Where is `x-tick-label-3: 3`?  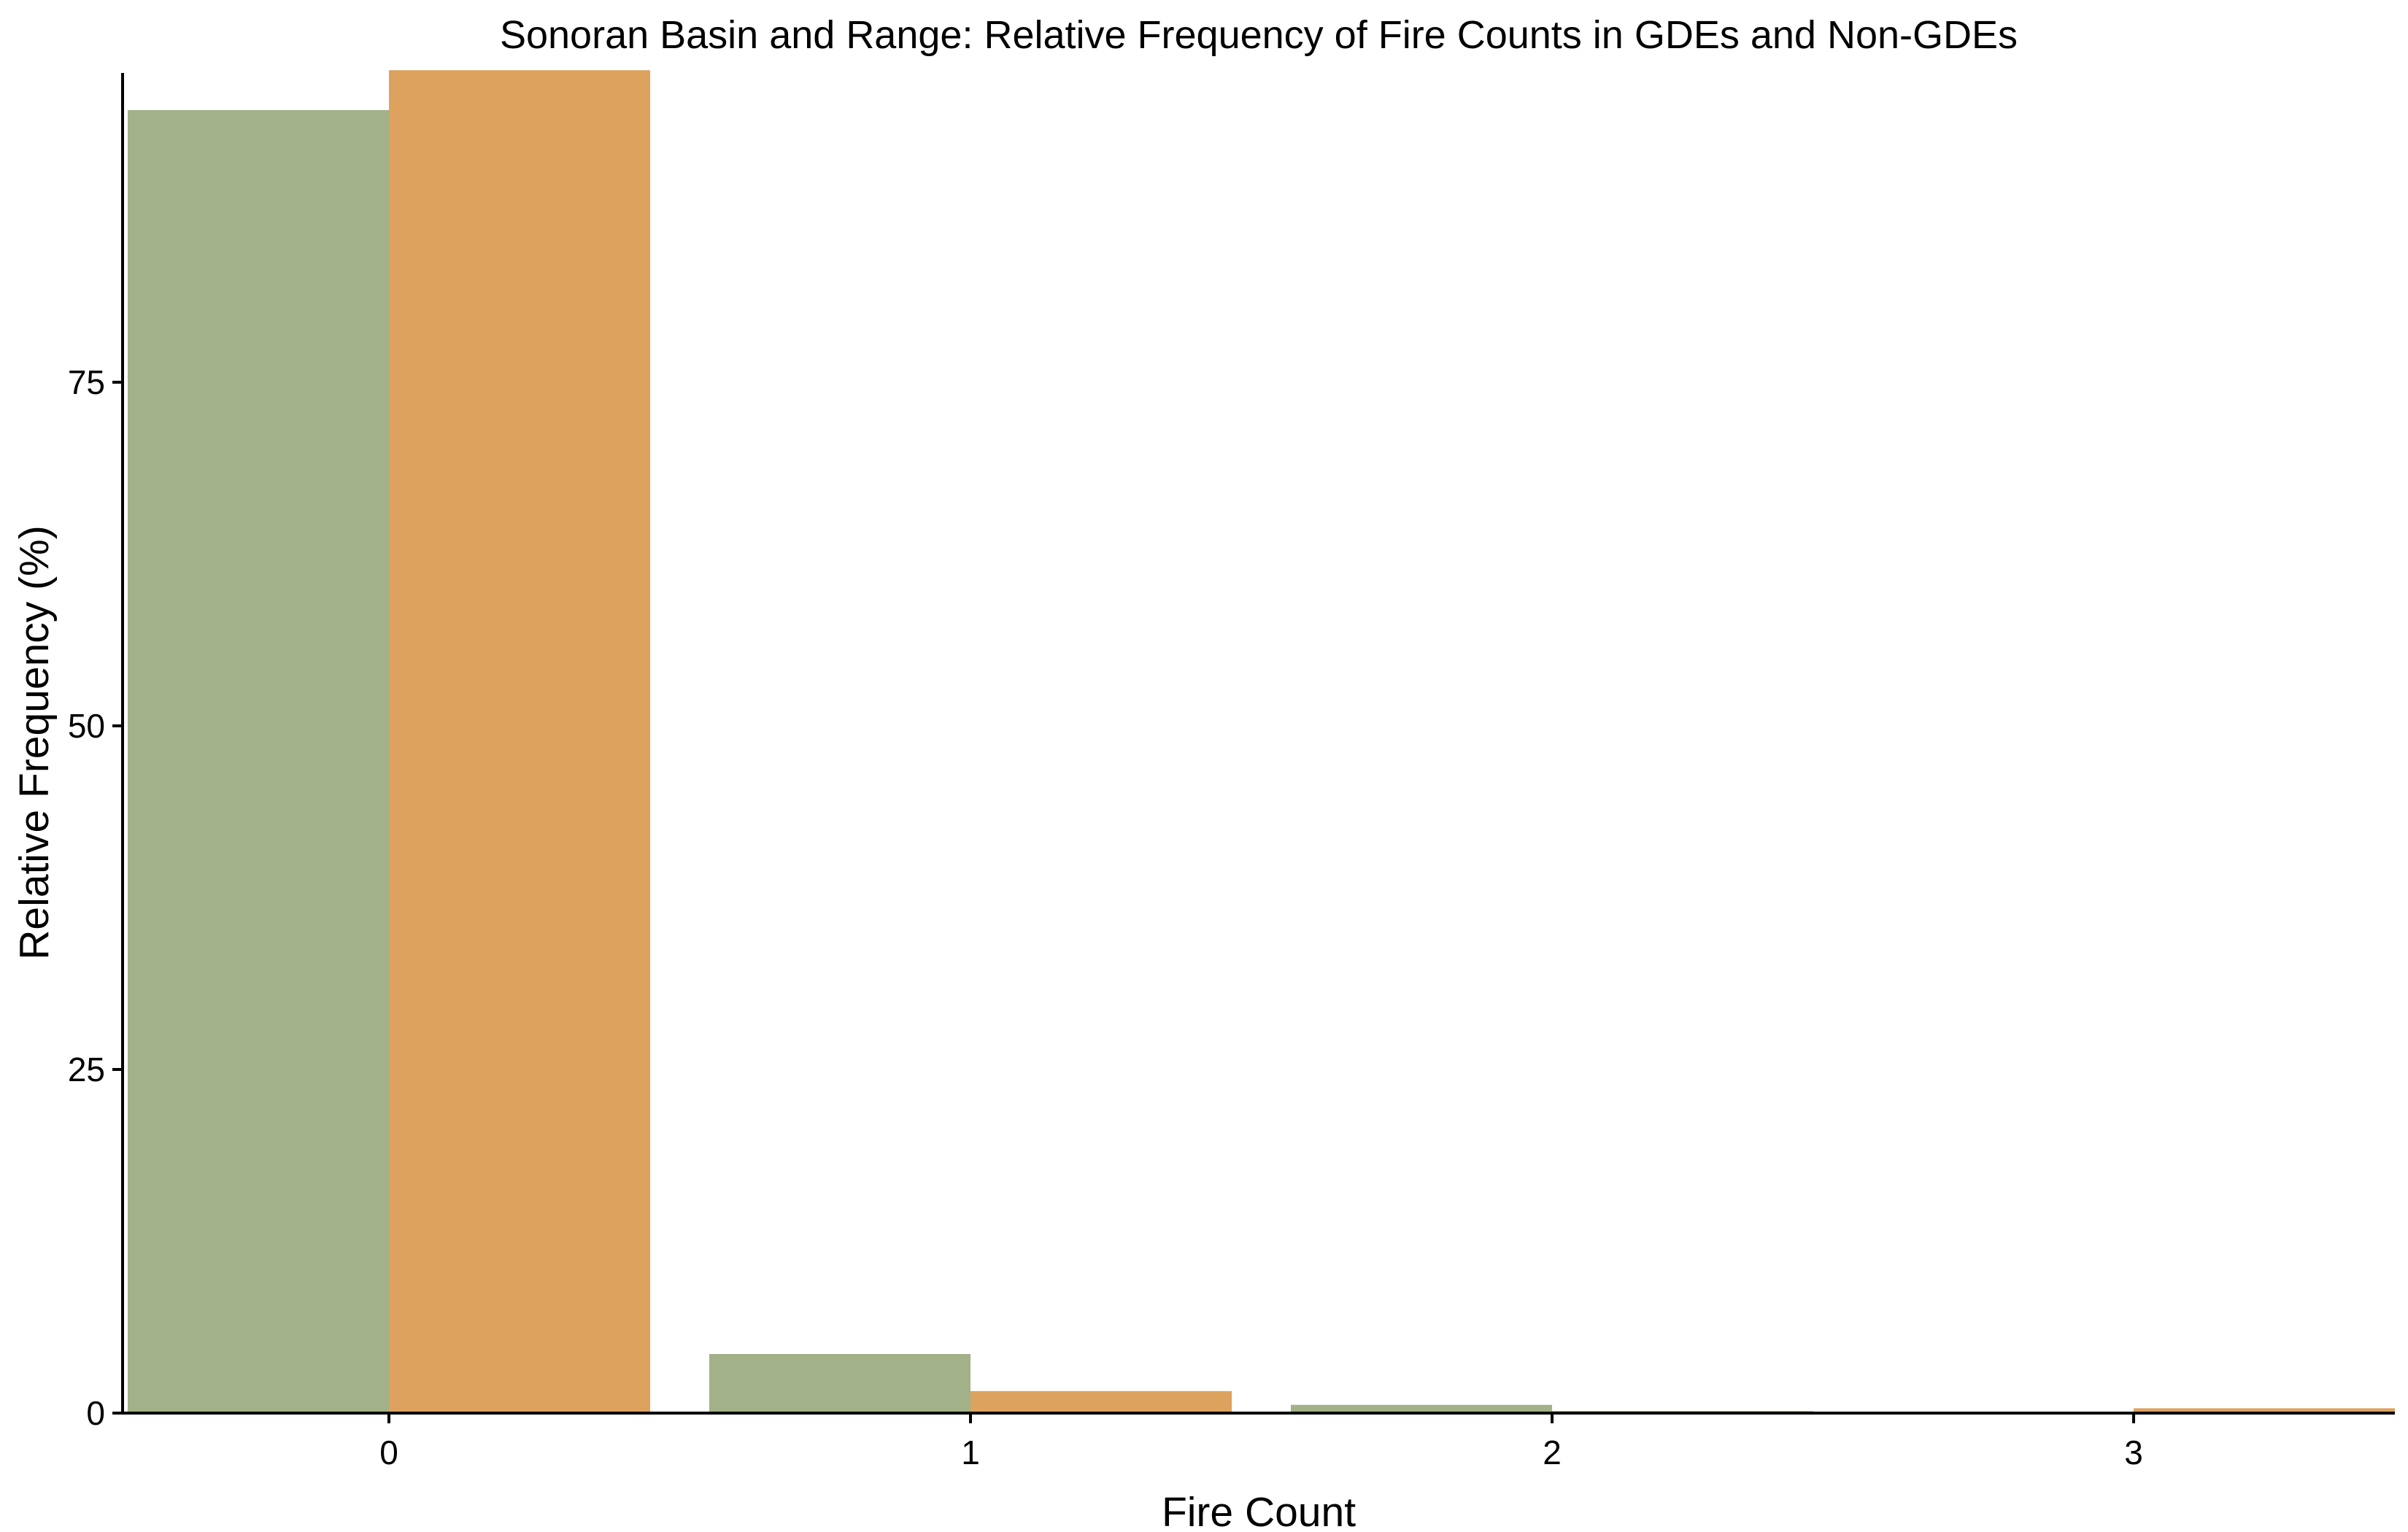 x-tick-label-3: 3 is located at coordinates (2133, 1453).